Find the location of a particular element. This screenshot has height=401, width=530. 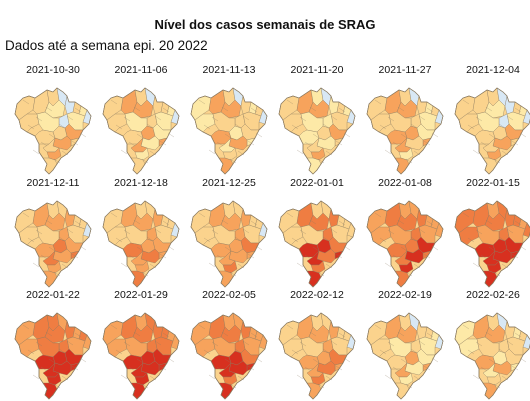

map-date-label: 2022-02-26 is located at coordinates (493, 295).